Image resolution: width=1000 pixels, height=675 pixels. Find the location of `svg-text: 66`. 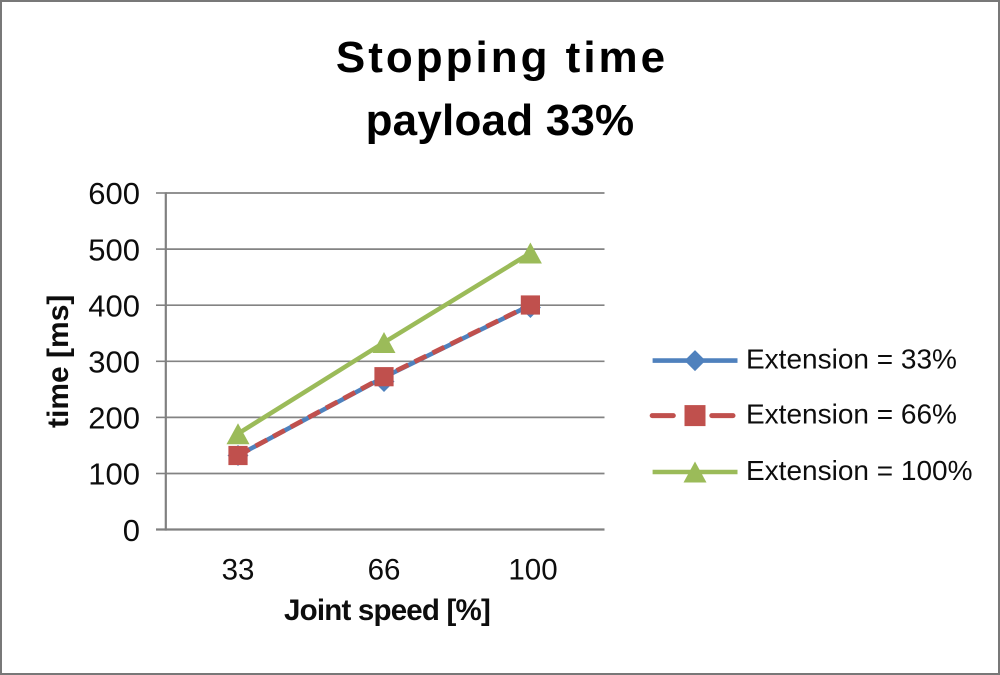

svg-text: 66 is located at coordinates (384, 570).